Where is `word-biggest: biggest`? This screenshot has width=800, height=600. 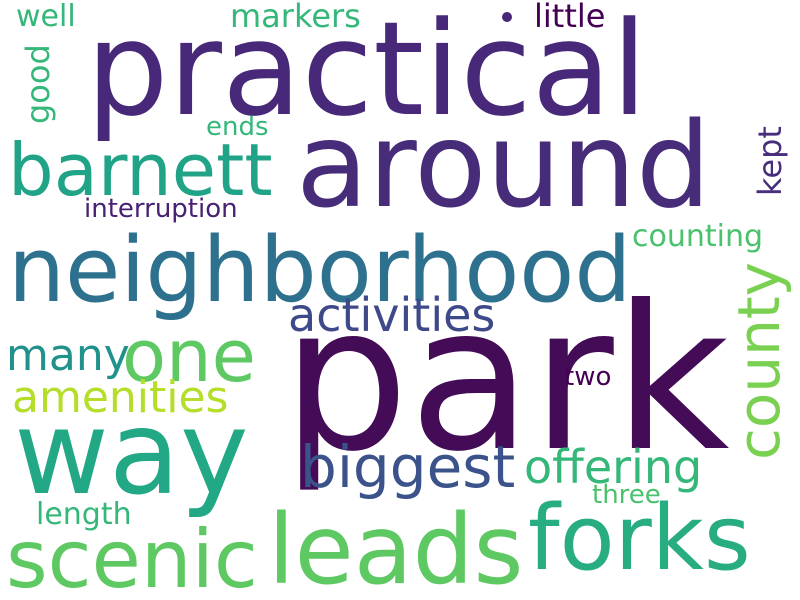 word-biggest: biggest is located at coordinates (408, 467).